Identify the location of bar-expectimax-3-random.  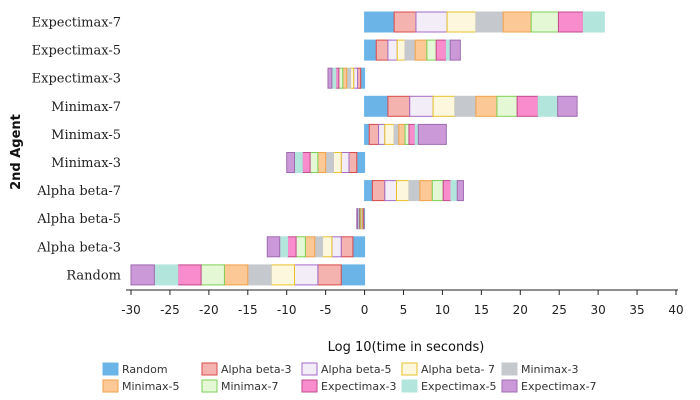
(363, 78).